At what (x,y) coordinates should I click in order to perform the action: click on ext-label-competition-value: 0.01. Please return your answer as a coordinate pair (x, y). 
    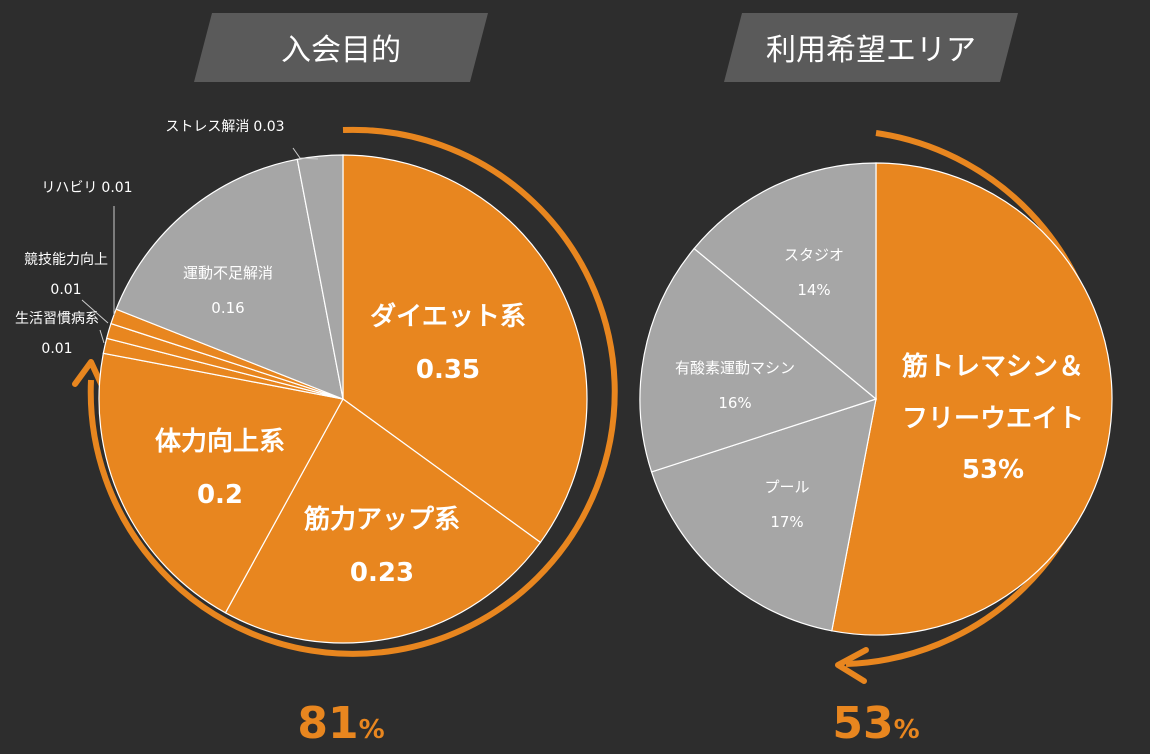
    Looking at the image, I should click on (65, 290).